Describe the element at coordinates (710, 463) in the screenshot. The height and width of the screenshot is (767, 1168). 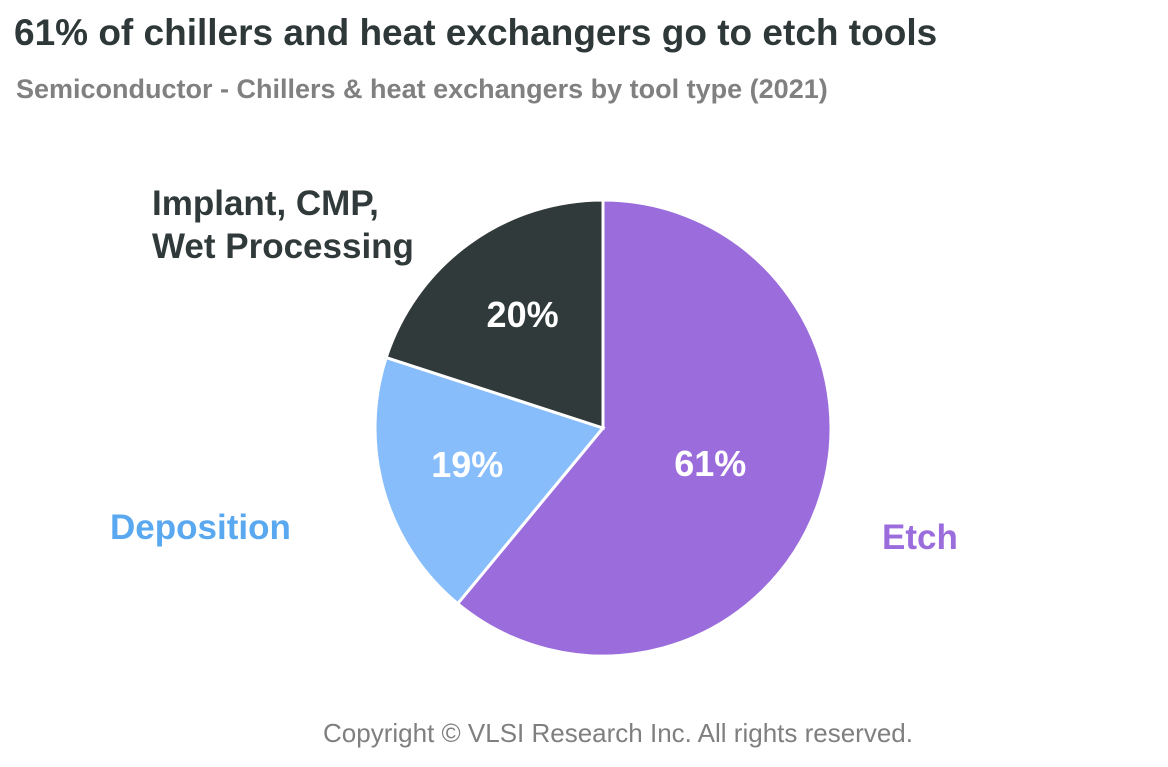
I see `value-label: 61%` at that location.